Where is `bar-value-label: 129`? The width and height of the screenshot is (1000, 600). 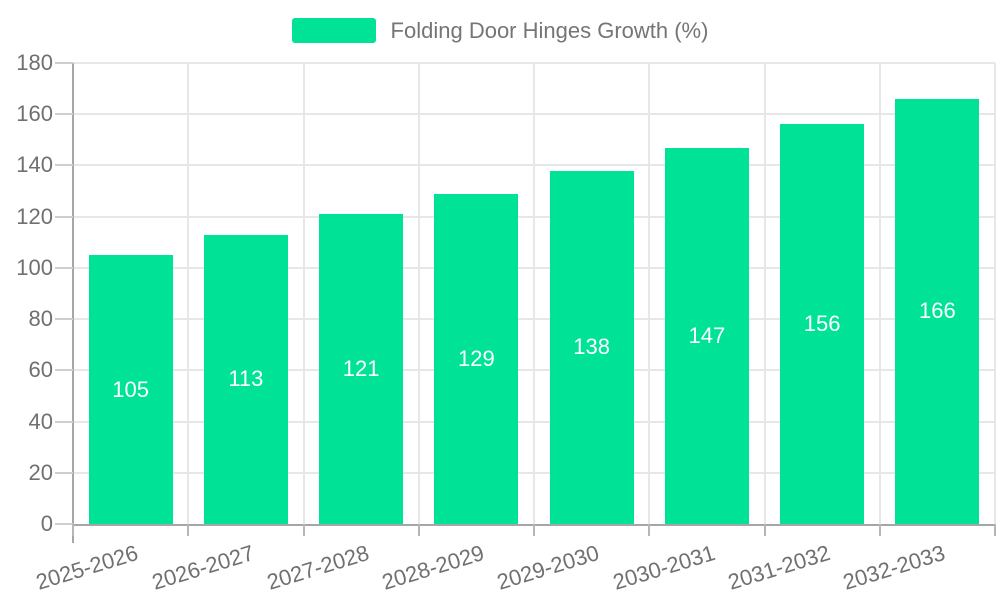
bar-value-label: 129 is located at coordinates (476, 358).